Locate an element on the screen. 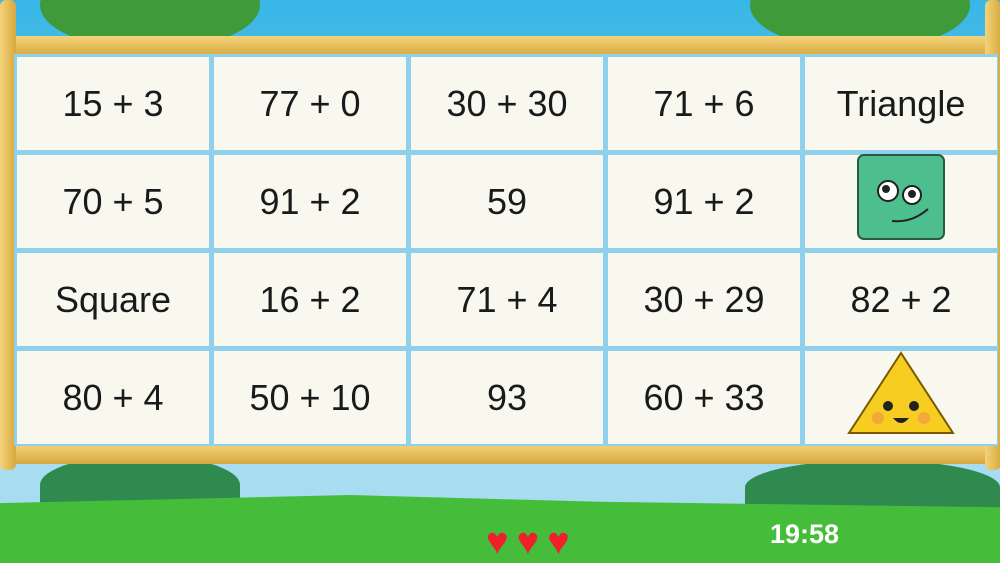 The height and width of the screenshot is (563, 1000). card: 80 + 4 is located at coordinates (113, 397).